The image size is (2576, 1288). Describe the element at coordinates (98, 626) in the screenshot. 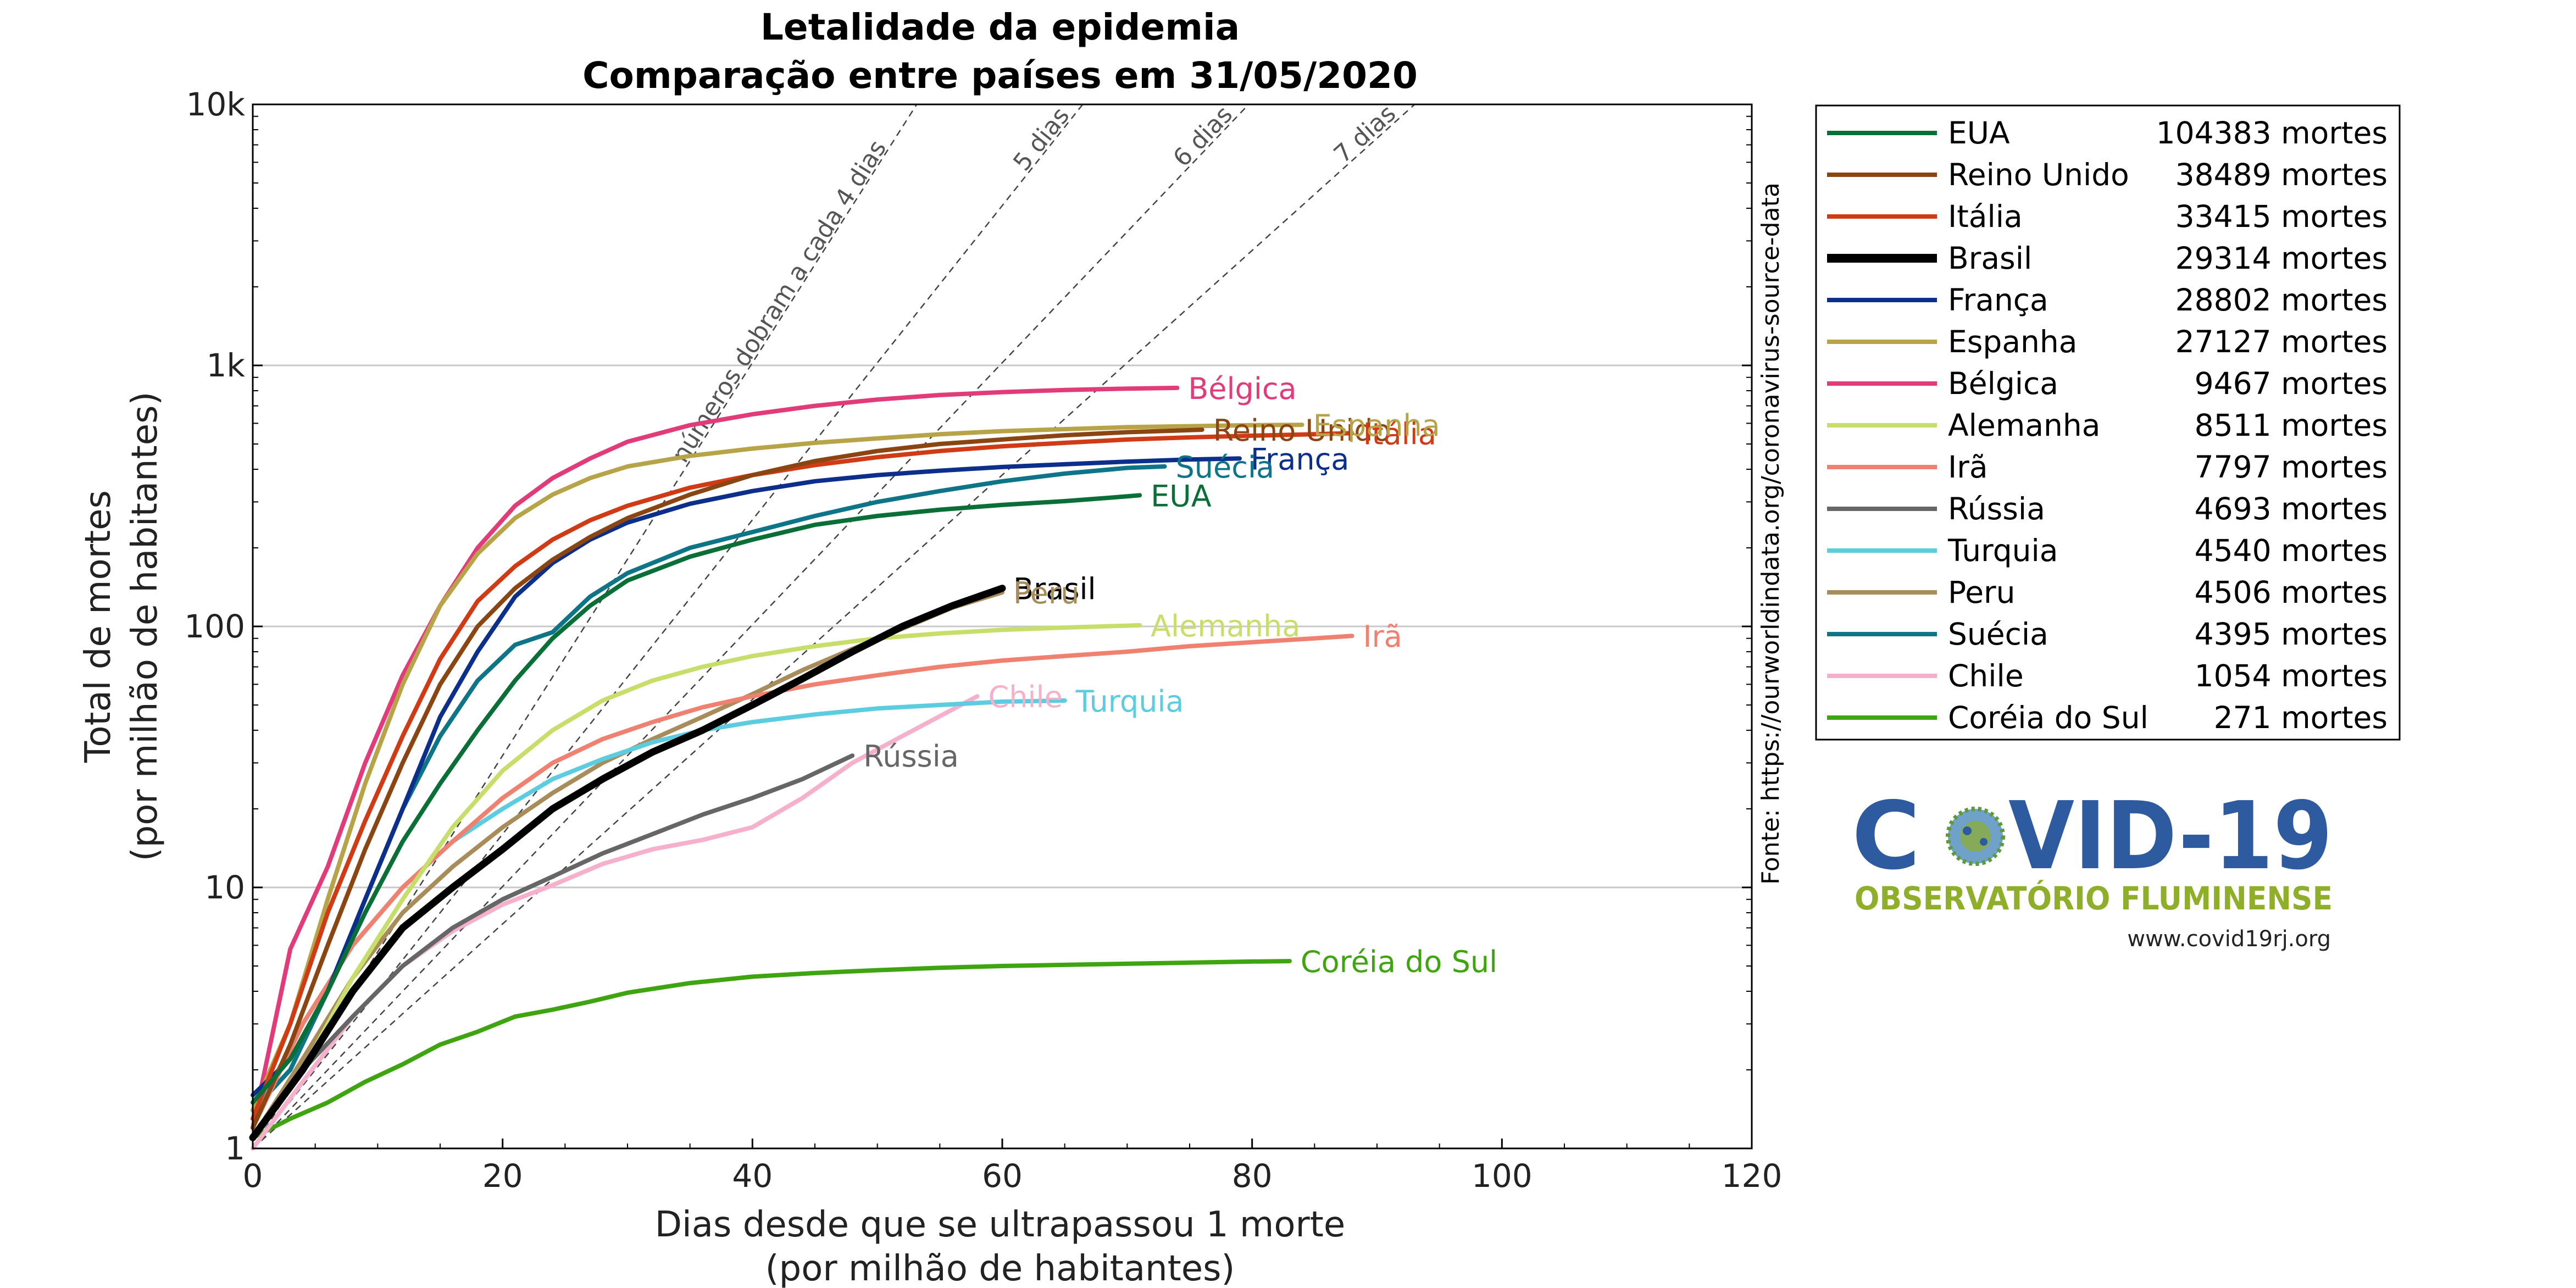

I see `y-axis-label: Total de mortes` at that location.